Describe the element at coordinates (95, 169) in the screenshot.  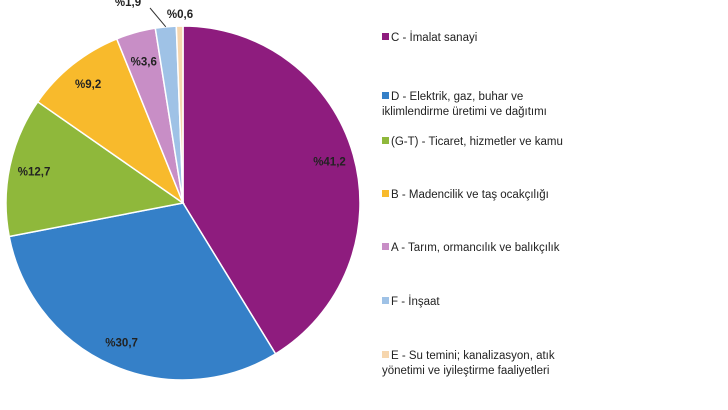
I see `pie-slice-g-t` at that location.